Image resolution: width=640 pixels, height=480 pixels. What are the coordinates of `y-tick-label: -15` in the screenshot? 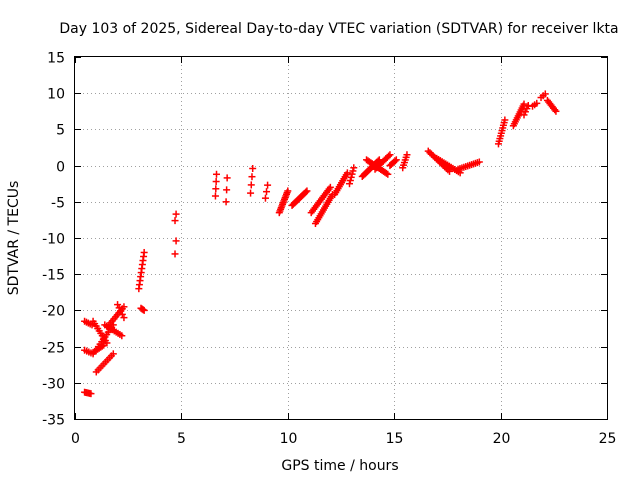 It's located at (53, 276).